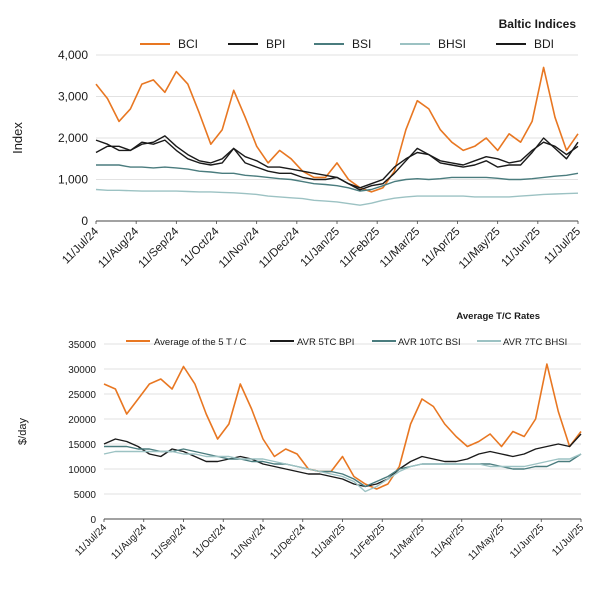 The width and height of the screenshot is (600, 592). I want to click on top-x-tick-label: 11/Nov/24, so click(239, 247).